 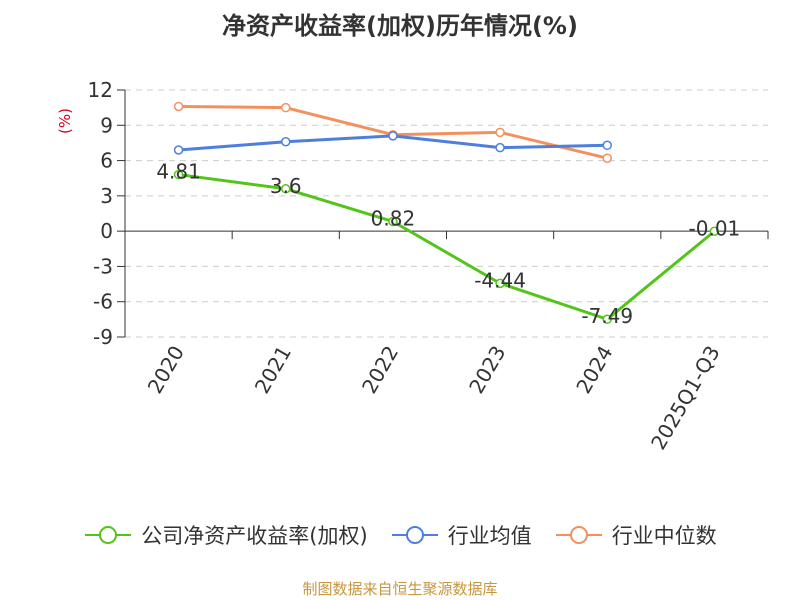 I want to click on data-label: -7.49, so click(x=607, y=316).